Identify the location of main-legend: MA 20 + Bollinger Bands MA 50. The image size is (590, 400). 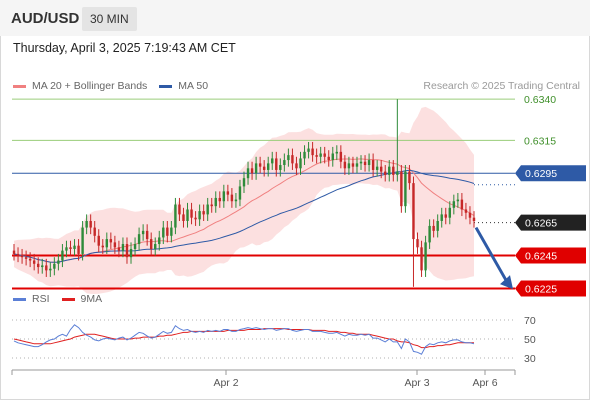
(116, 86).